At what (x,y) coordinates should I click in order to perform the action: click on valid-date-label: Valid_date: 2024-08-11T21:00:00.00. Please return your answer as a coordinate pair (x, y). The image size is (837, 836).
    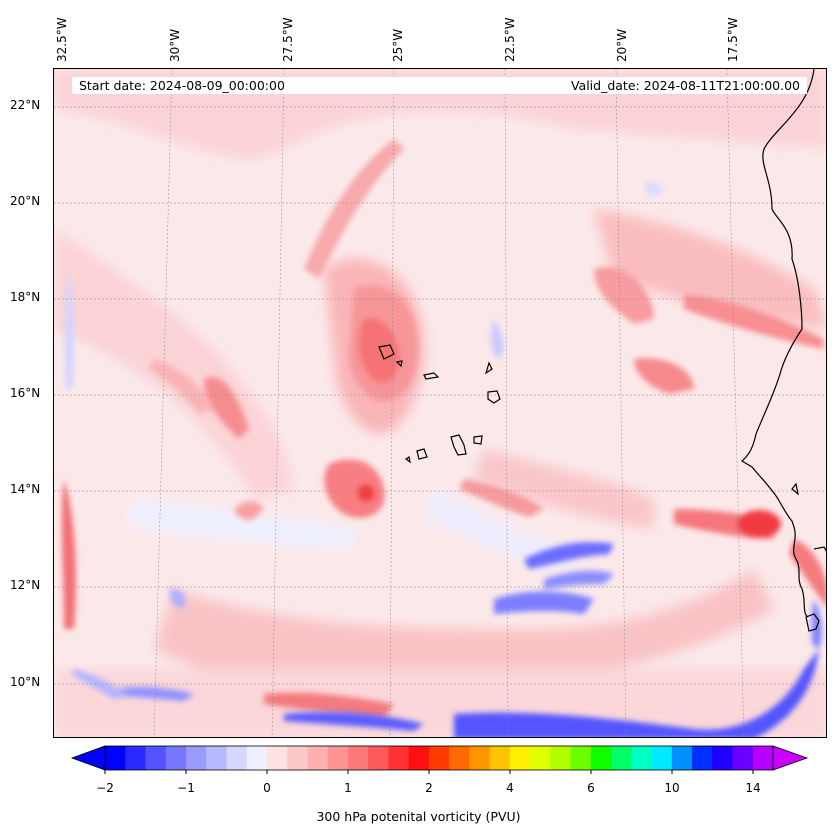
    Looking at the image, I should click on (685, 85).